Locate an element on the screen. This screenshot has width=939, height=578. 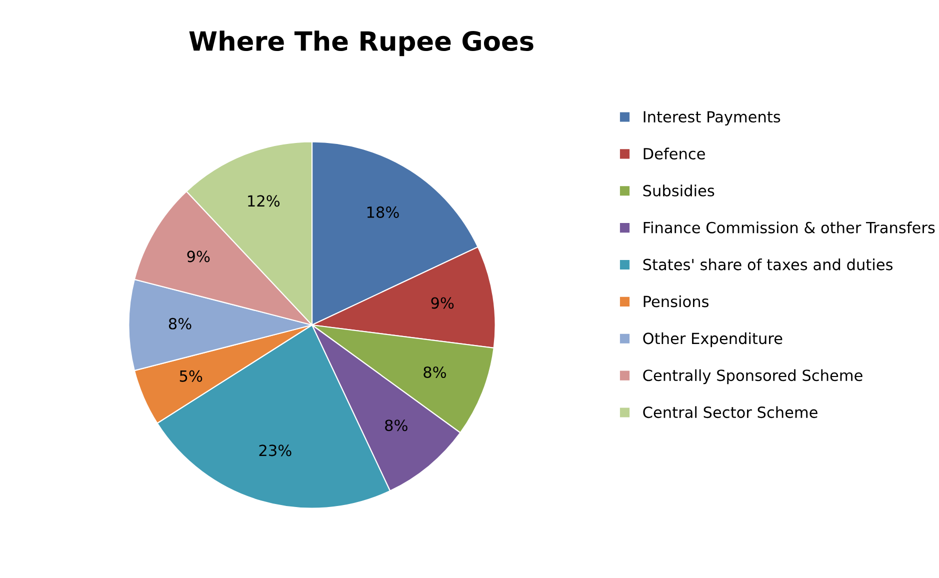
legend-label: Pensions is located at coordinates (676, 301).